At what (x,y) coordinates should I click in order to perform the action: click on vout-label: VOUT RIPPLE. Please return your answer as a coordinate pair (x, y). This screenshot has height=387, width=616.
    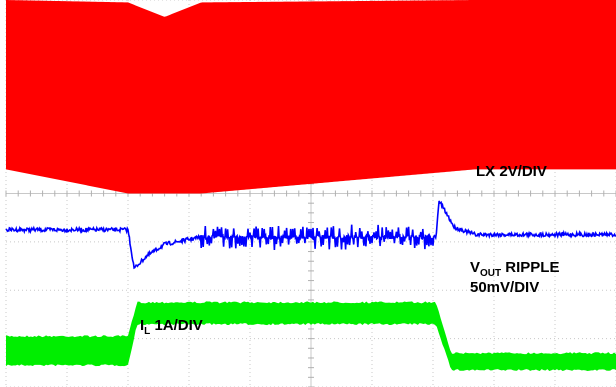
    Looking at the image, I should click on (514, 269).